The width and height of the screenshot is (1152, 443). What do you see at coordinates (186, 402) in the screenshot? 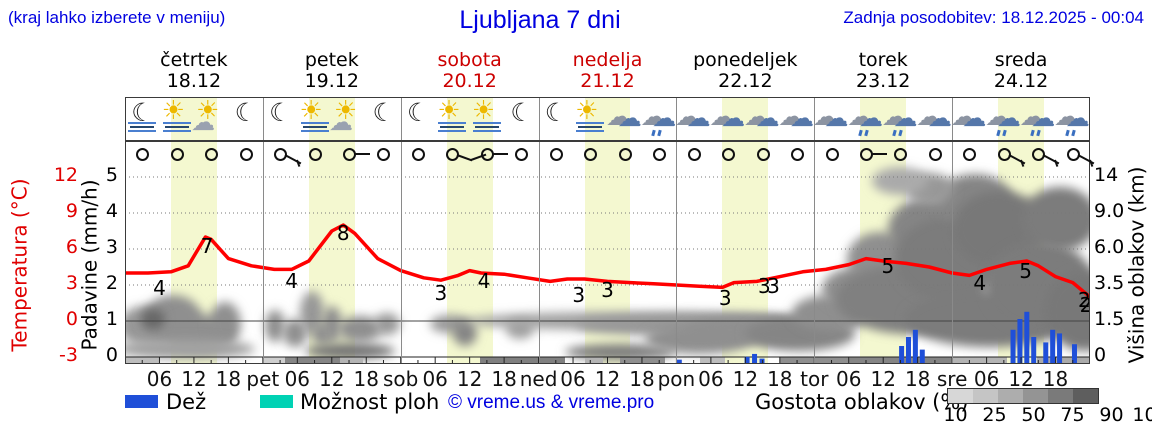
I see `rain-label: Dež` at bounding box center [186, 402].